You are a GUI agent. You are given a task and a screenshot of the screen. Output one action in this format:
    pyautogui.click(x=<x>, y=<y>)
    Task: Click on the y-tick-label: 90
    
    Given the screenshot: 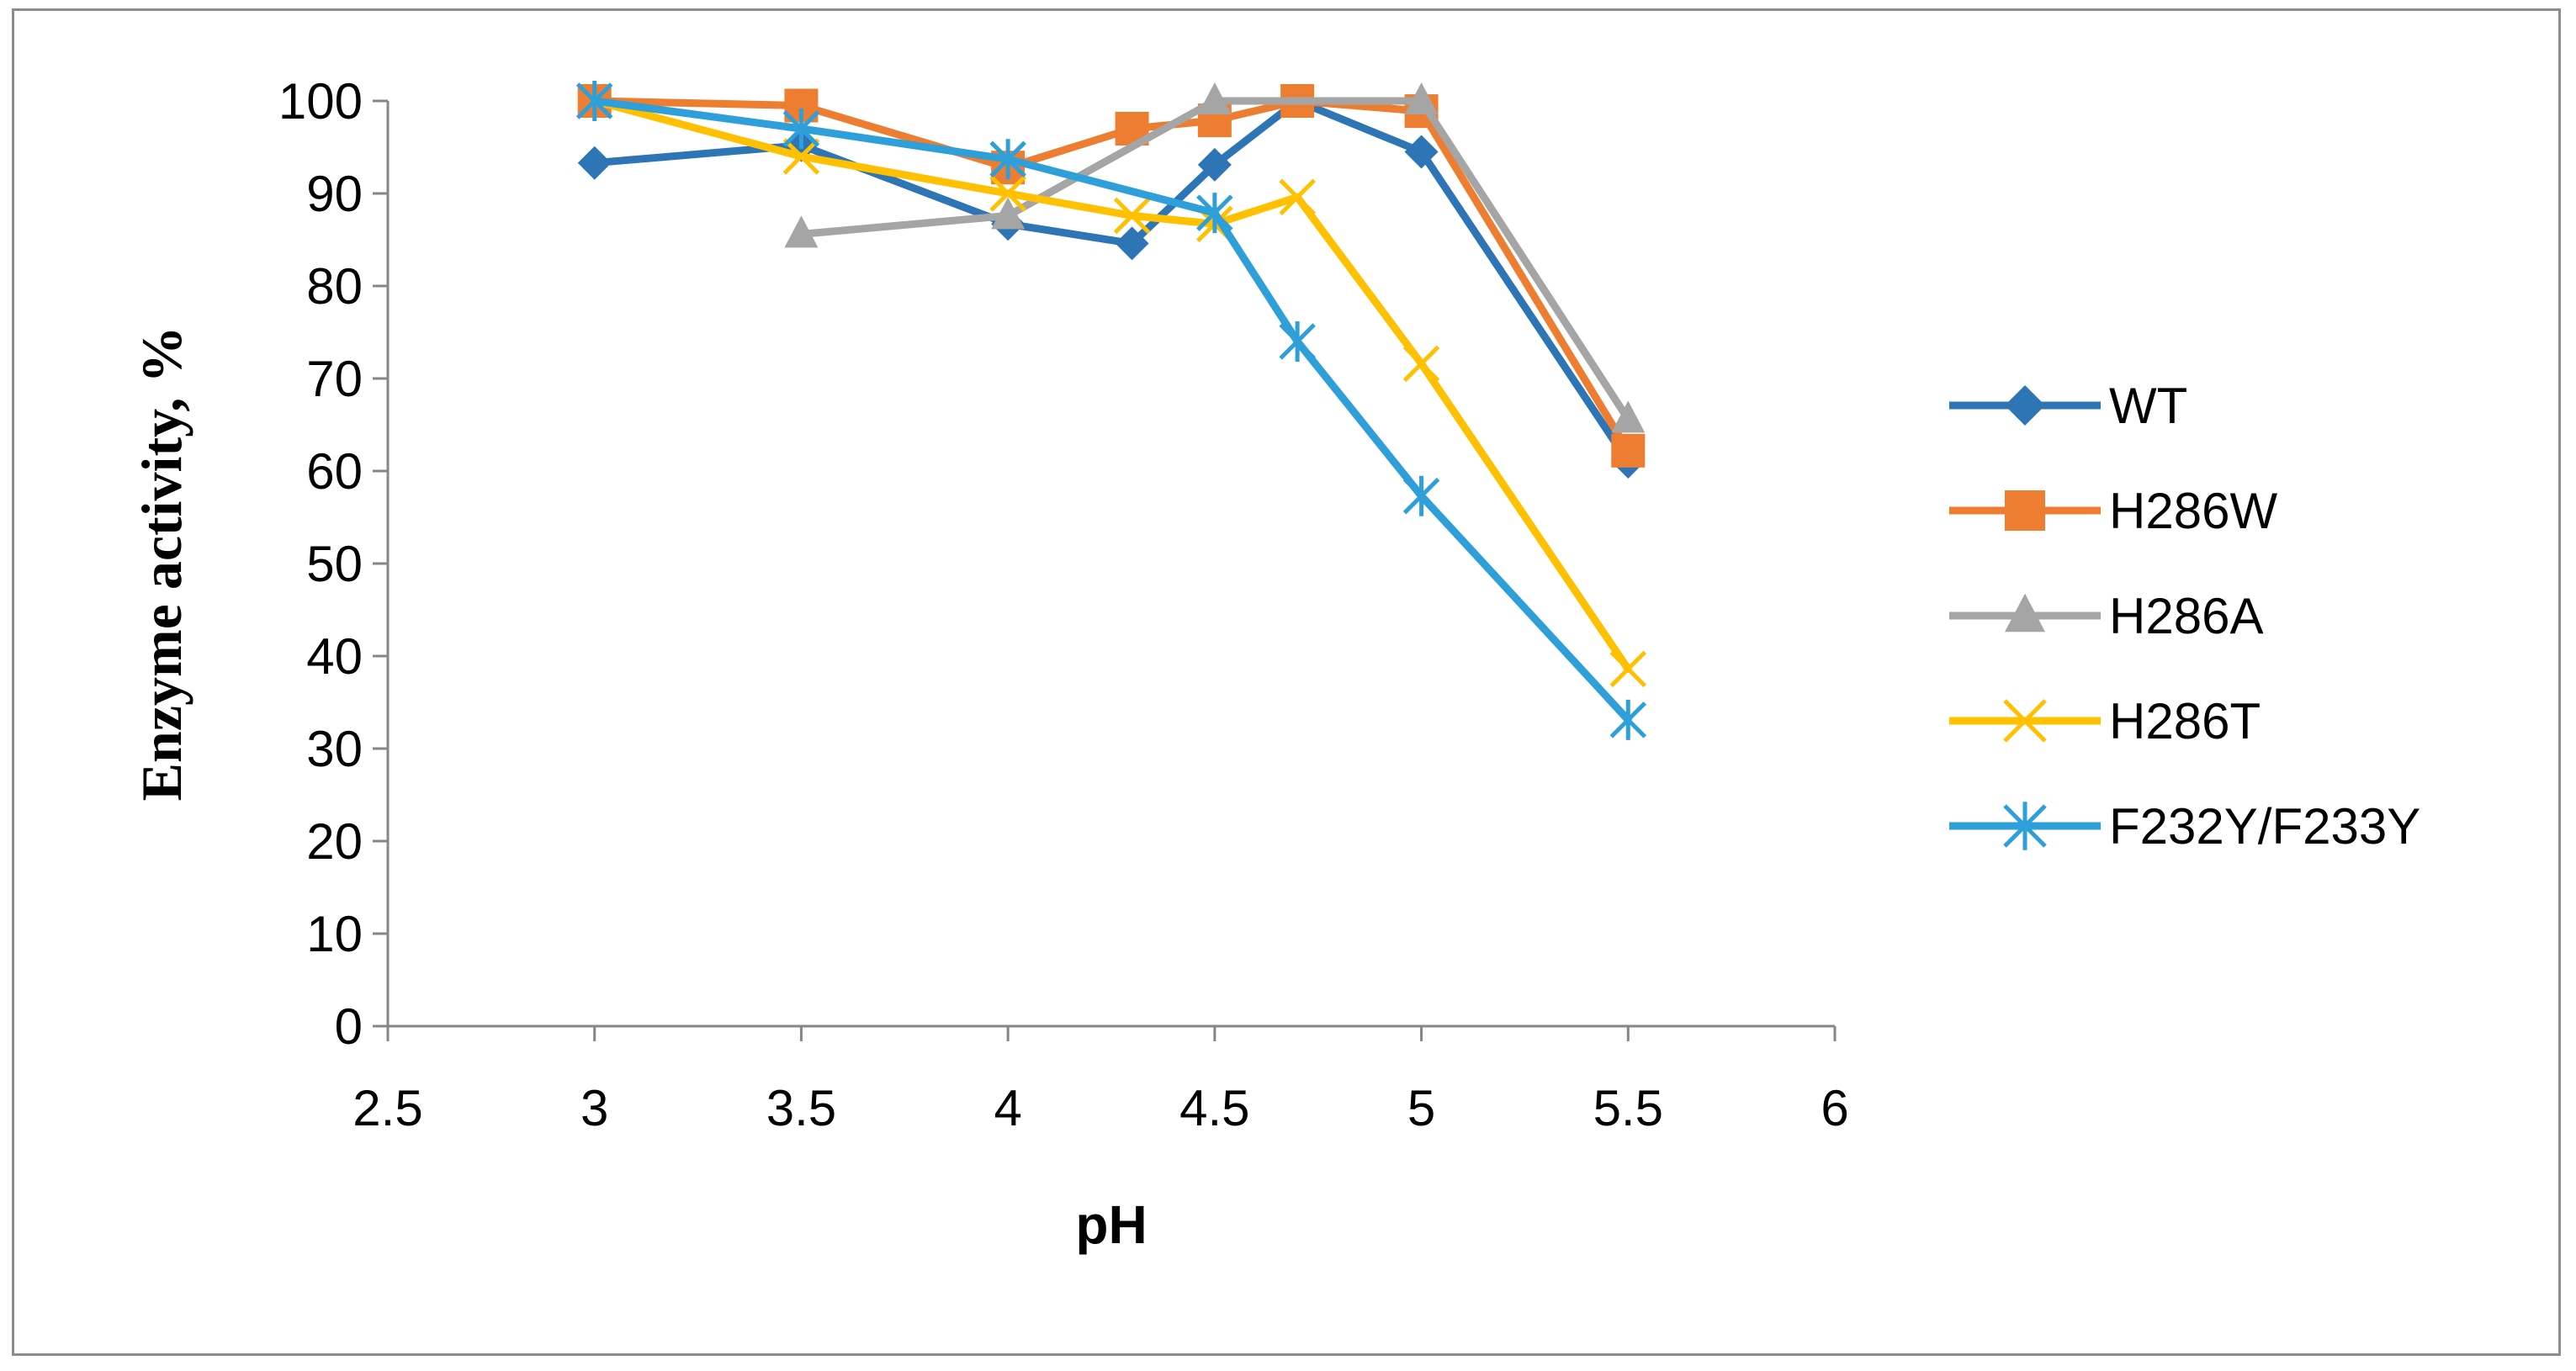 What is the action you would take?
    pyautogui.click(x=334, y=194)
    